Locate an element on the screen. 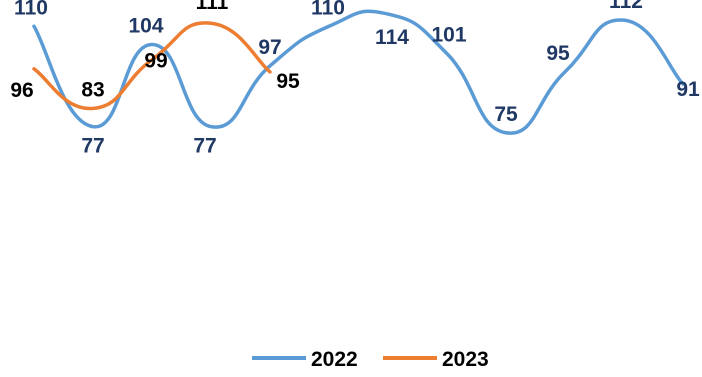 Image resolution: width=702 pixels, height=377 pixels. data-label-2022-5: 97 is located at coordinates (269, 47).